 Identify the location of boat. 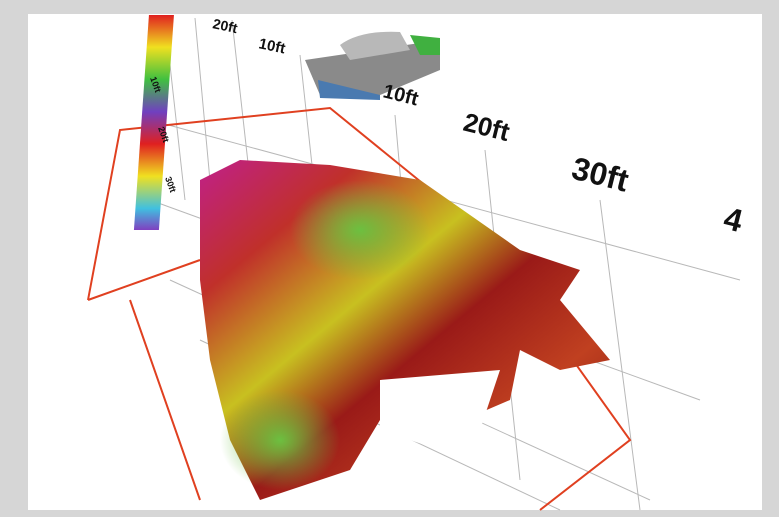
(372, 65).